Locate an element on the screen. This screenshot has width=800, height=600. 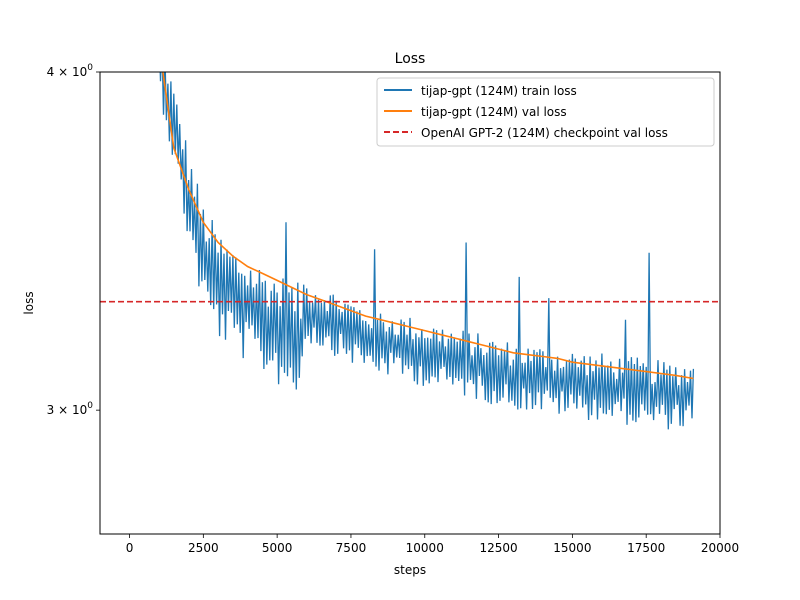
x-axis: 0 2500 5000 7500 10000 12500 15000 17500 20000 is located at coordinates (432, 544).